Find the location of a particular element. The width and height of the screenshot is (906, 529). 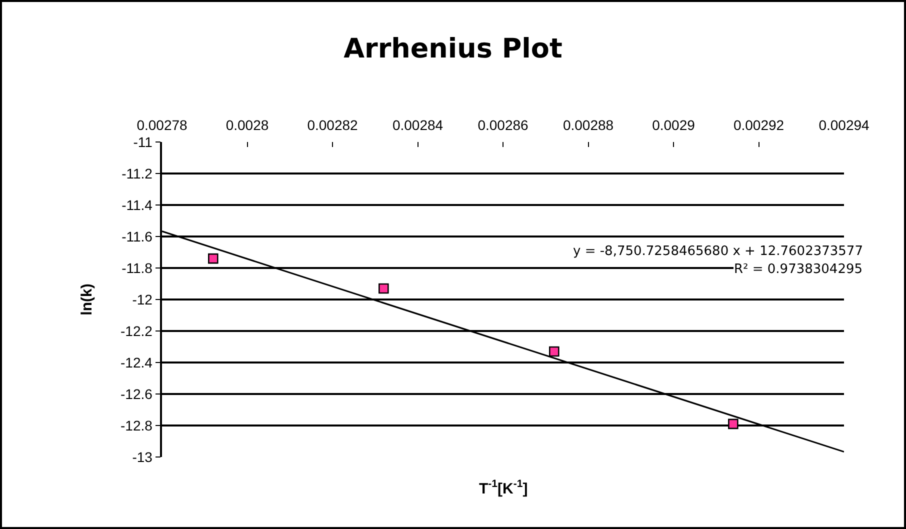

chart-title: Arrhenius Plot is located at coordinates (453, 49).